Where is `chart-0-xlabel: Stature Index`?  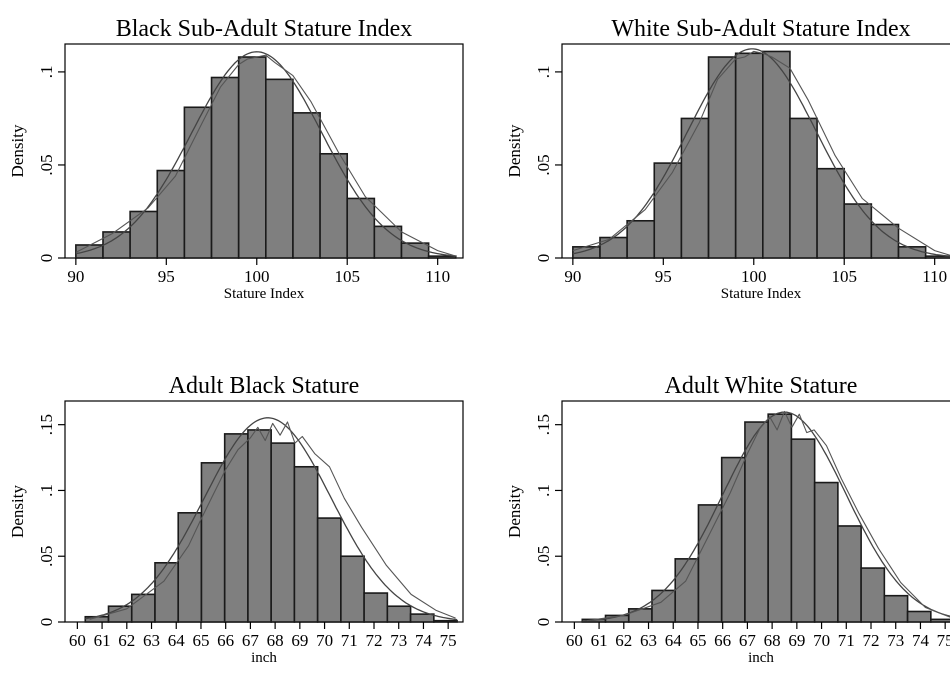
chart-0-xlabel: Stature Index is located at coordinates (264, 294).